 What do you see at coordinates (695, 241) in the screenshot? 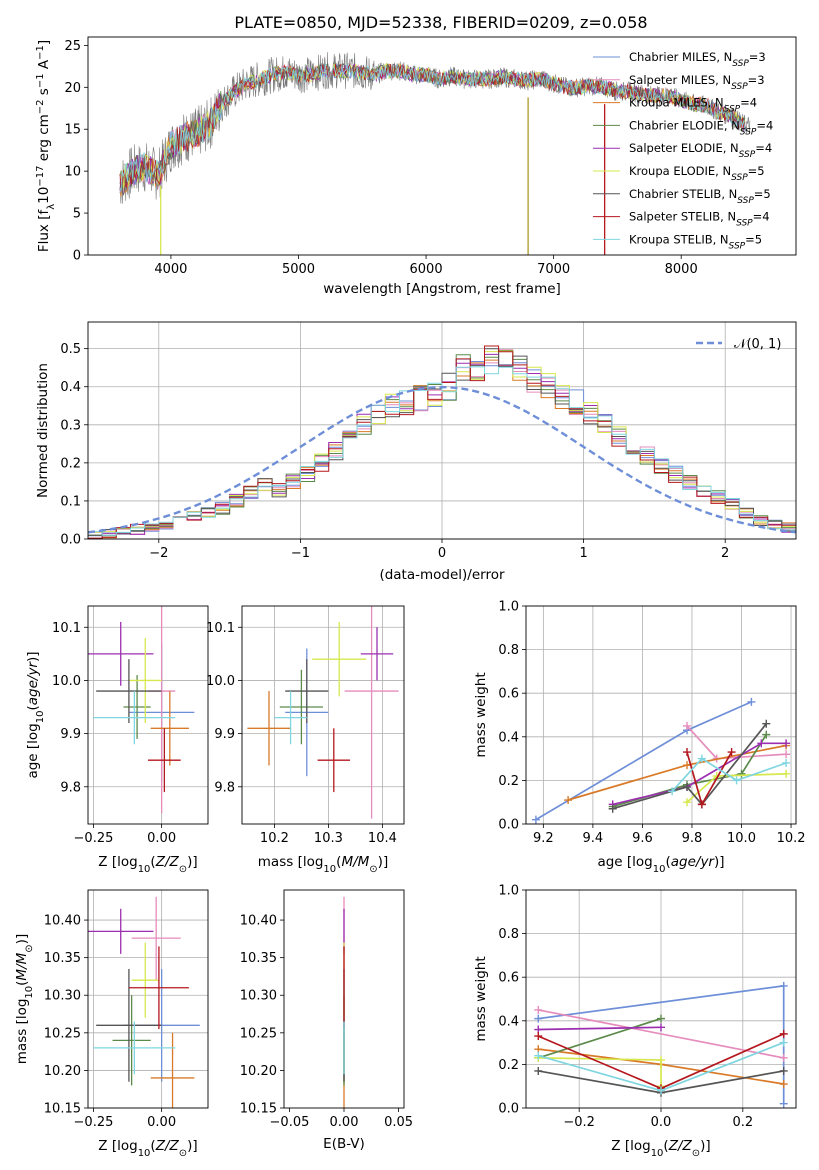
I see `legend-label: Kroupa STELIB, NSSP=5` at bounding box center [695, 241].